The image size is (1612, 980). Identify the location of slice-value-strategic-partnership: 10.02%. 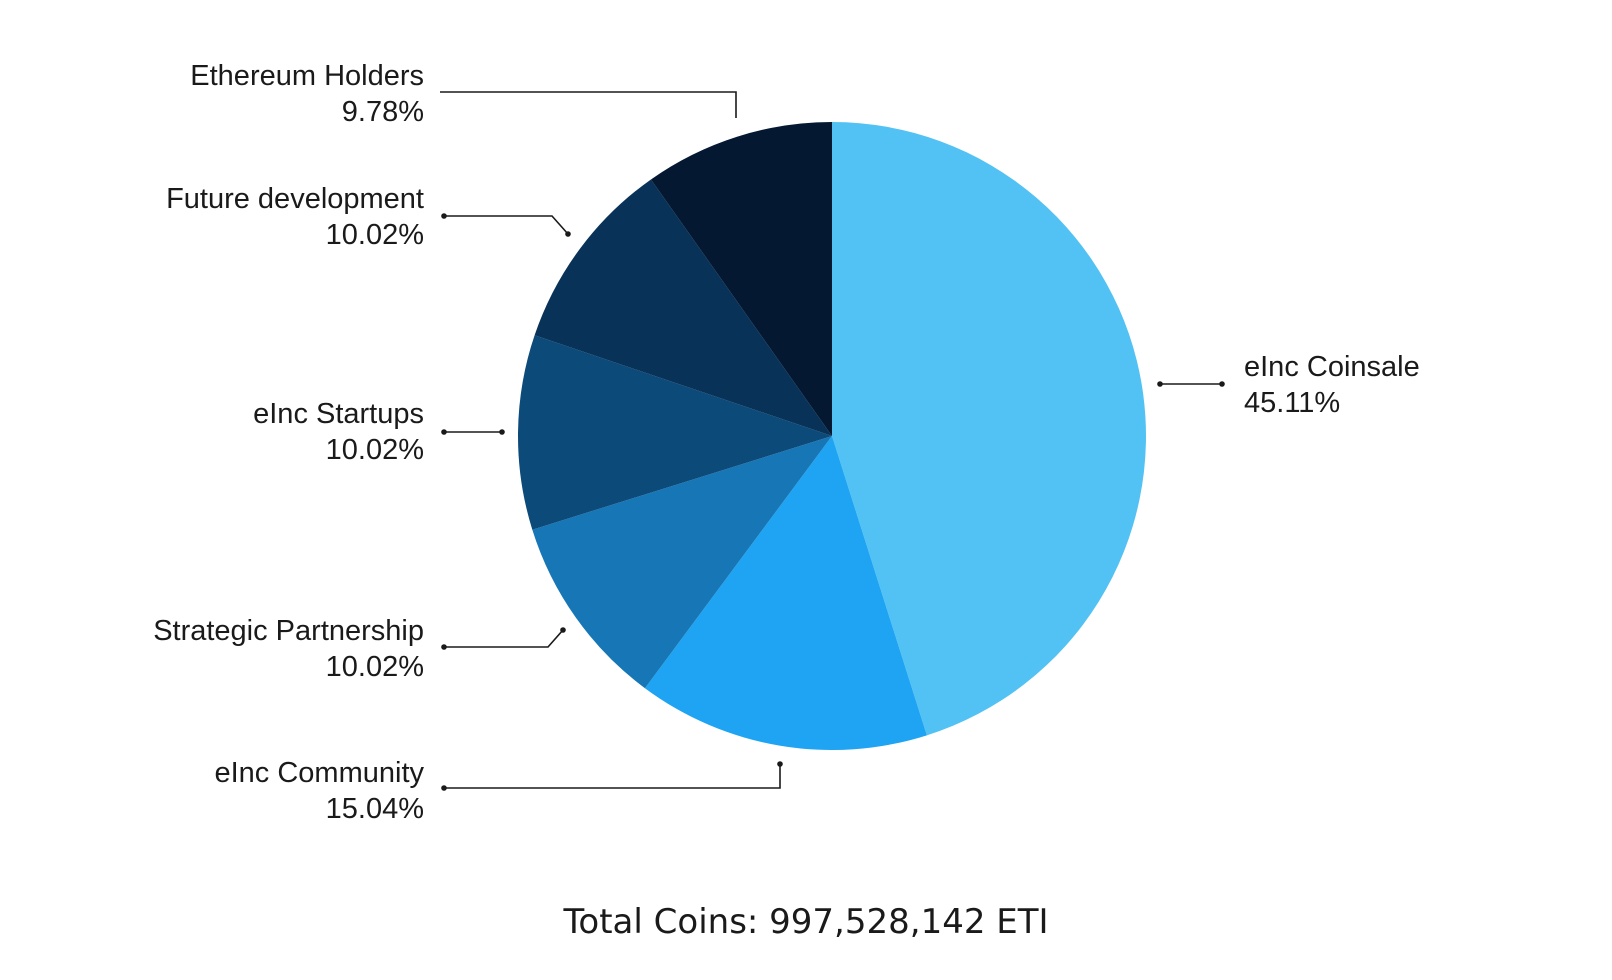
(375, 667).